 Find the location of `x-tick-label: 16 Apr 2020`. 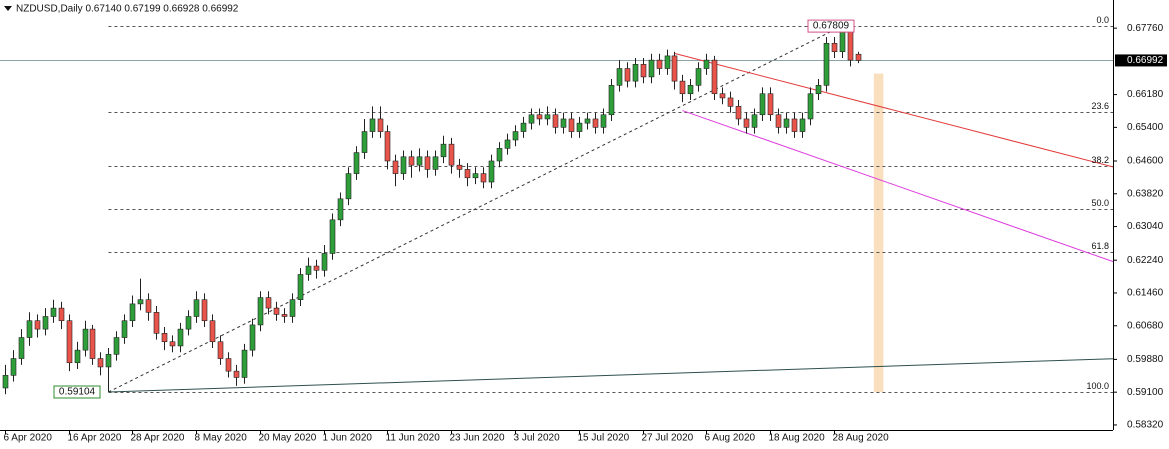

x-tick-label: 16 Apr 2020 is located at coordinates (95, 438).